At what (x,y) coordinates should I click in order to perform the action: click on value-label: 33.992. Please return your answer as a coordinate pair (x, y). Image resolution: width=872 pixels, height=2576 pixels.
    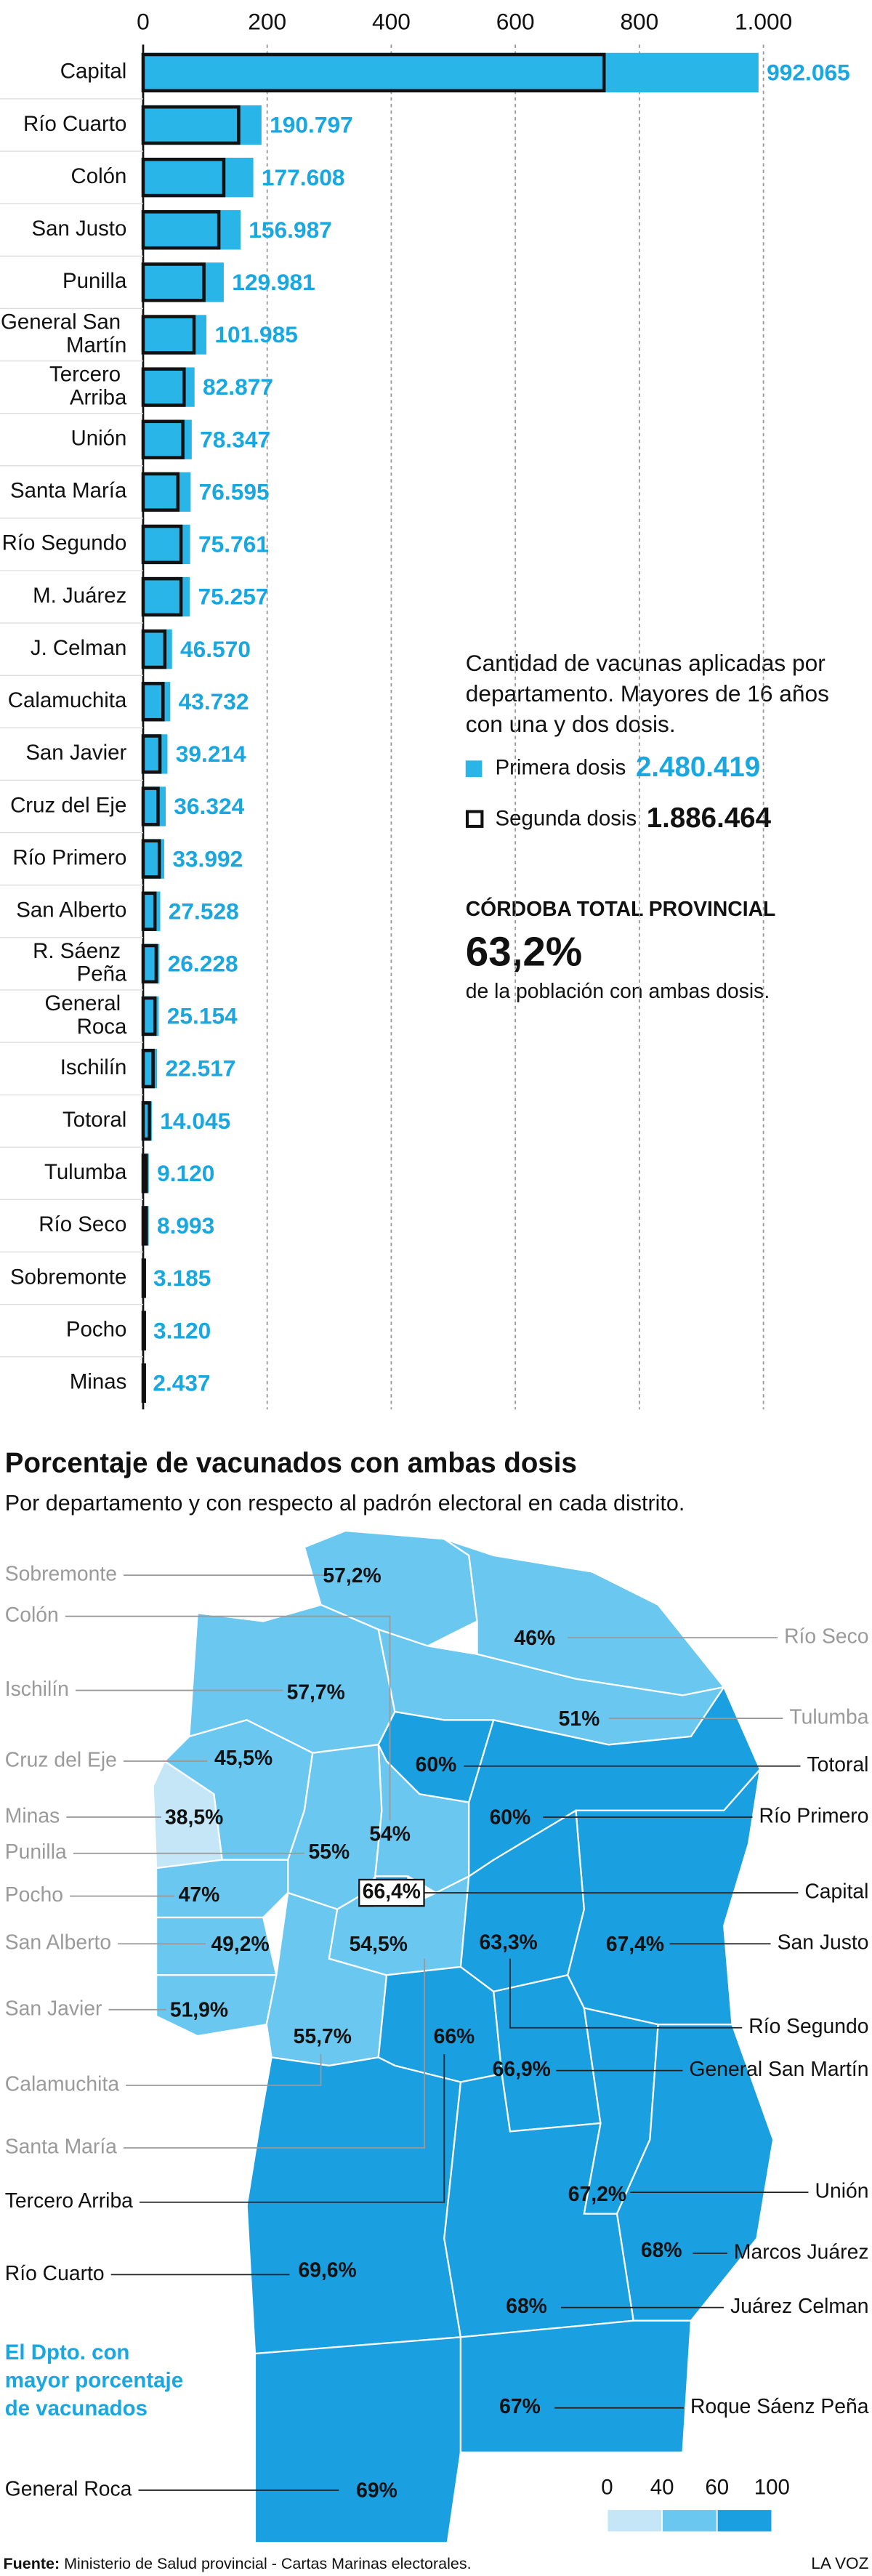
    Looking at the image, I should click on (207, 858).